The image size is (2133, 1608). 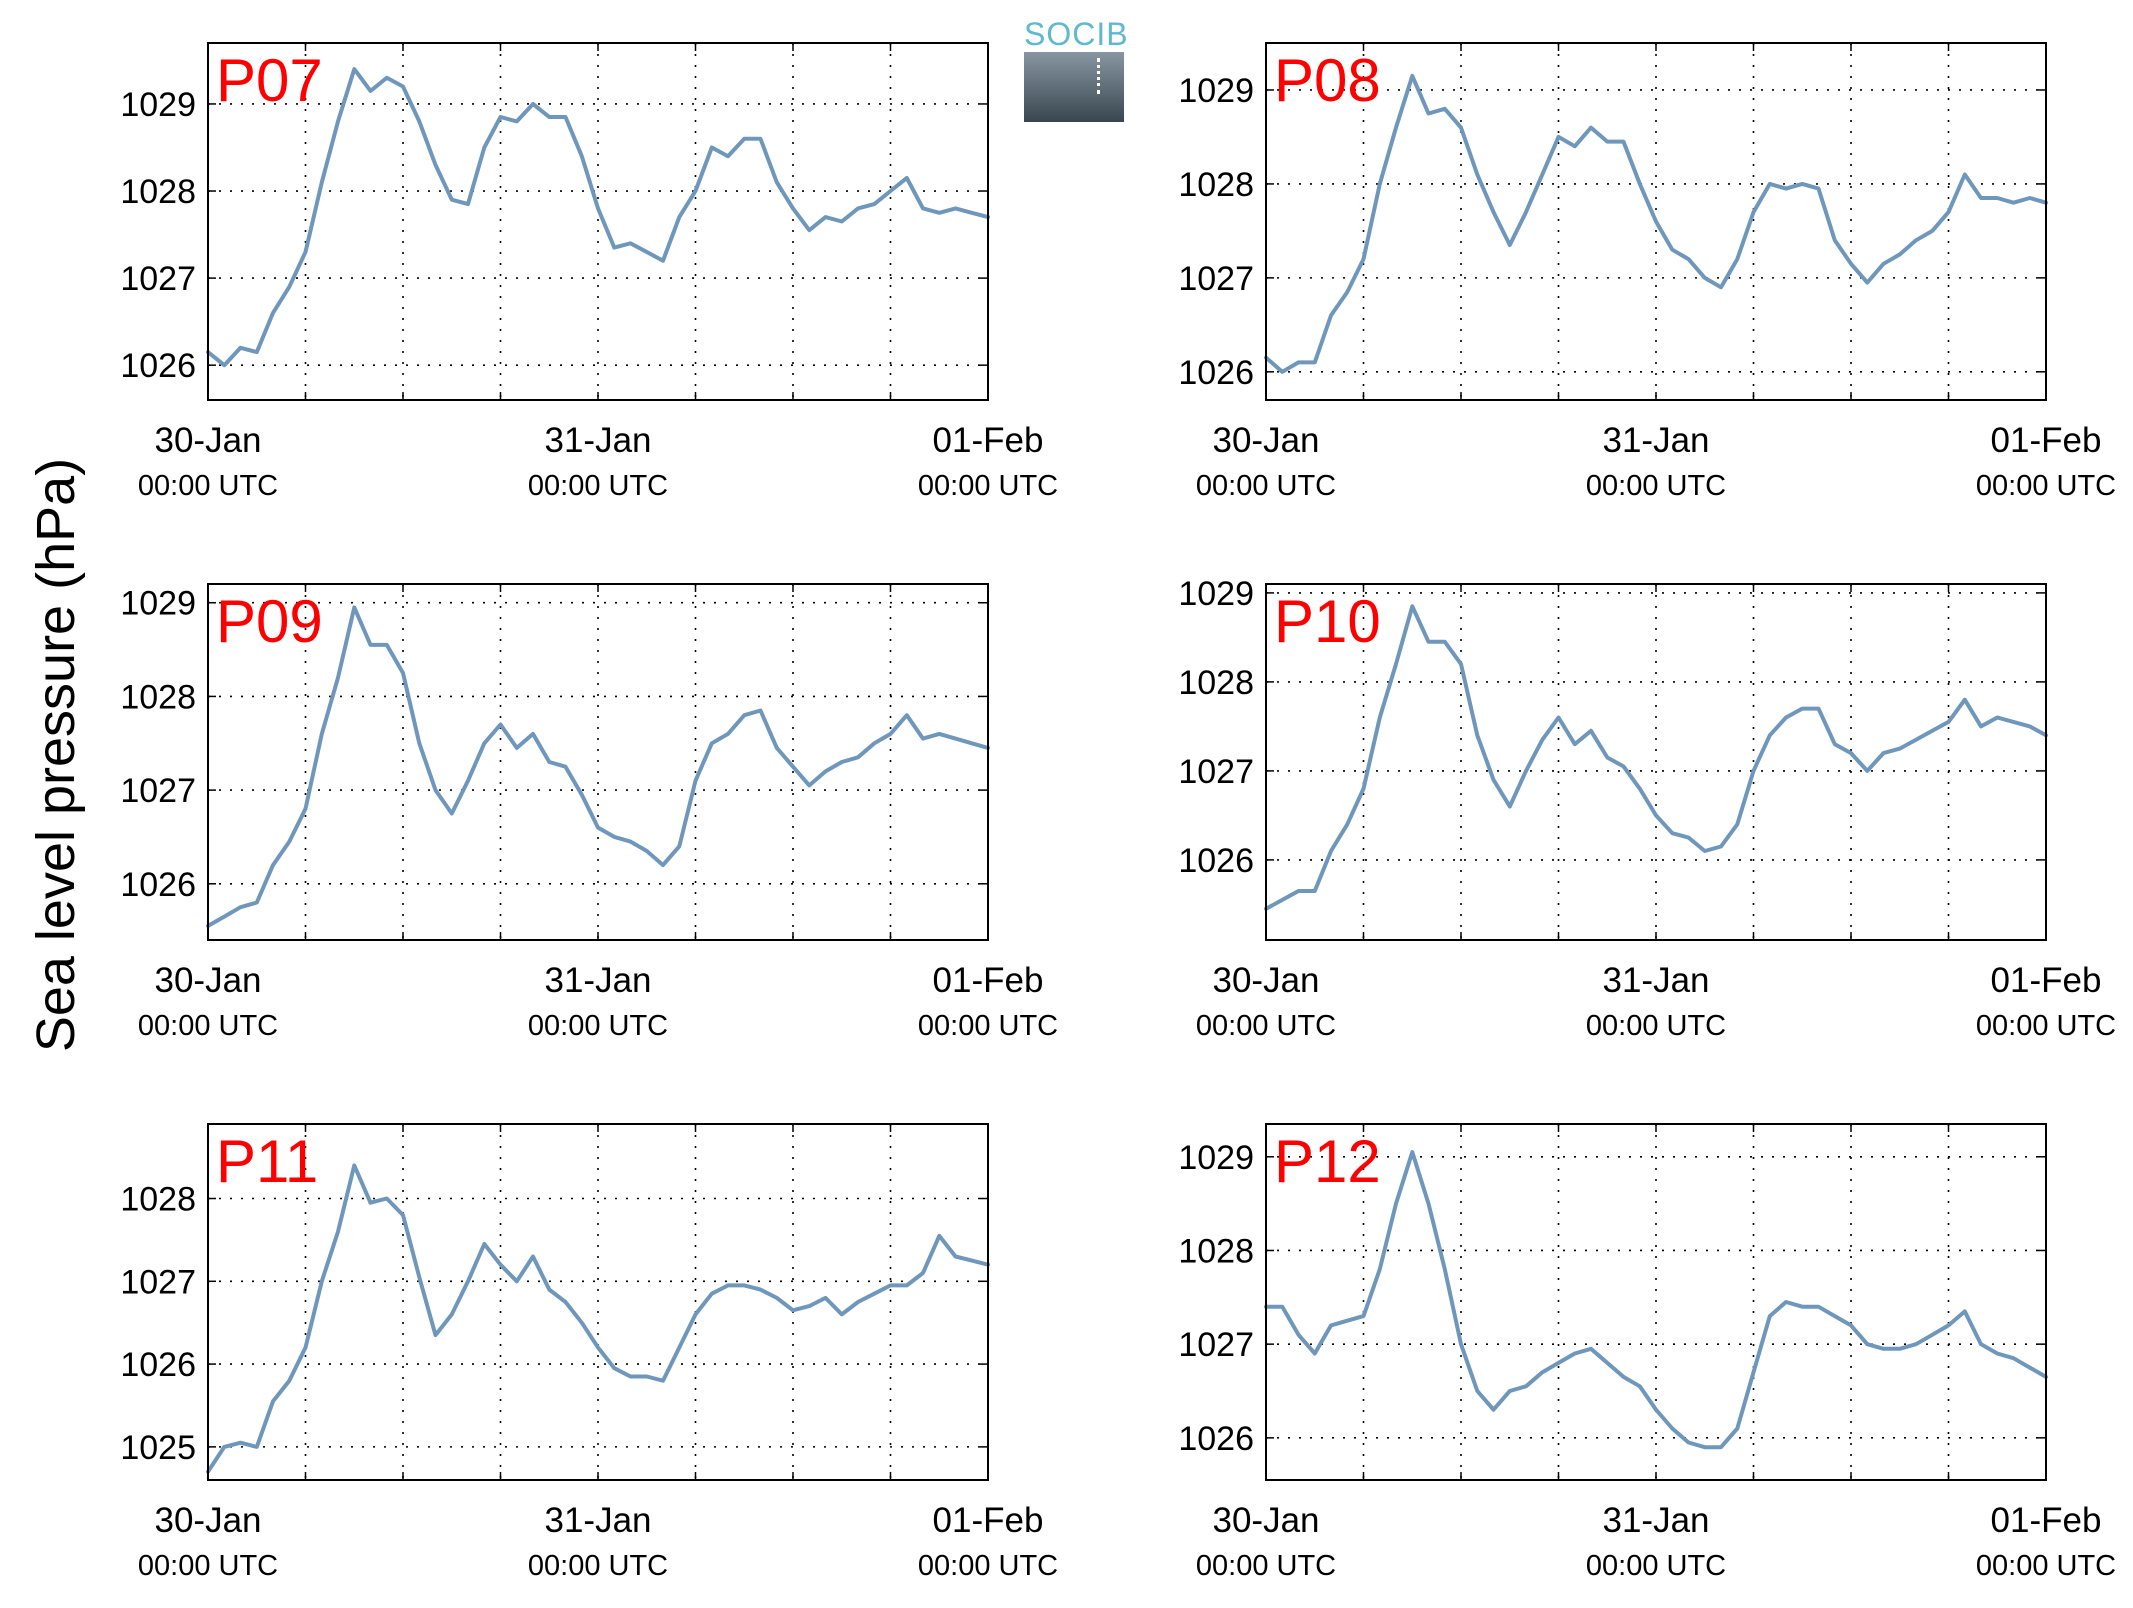 I want to click on series-line-p10, so click(x=1656, y=757).